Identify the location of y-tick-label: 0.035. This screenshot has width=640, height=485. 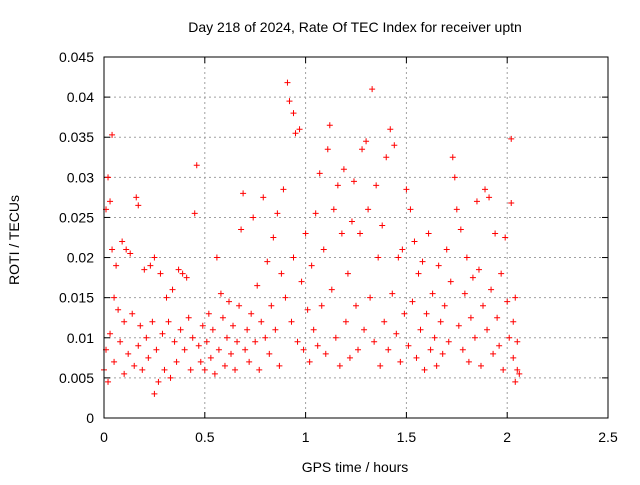
(76, 137).